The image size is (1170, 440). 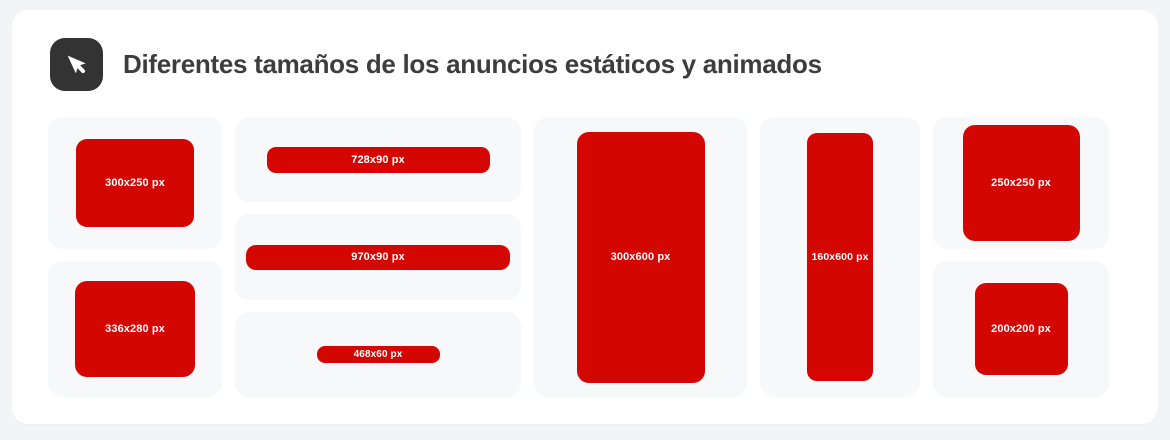 I want to click on ad-rect-300x250: 300x250 px, so click(x=135, y=183).